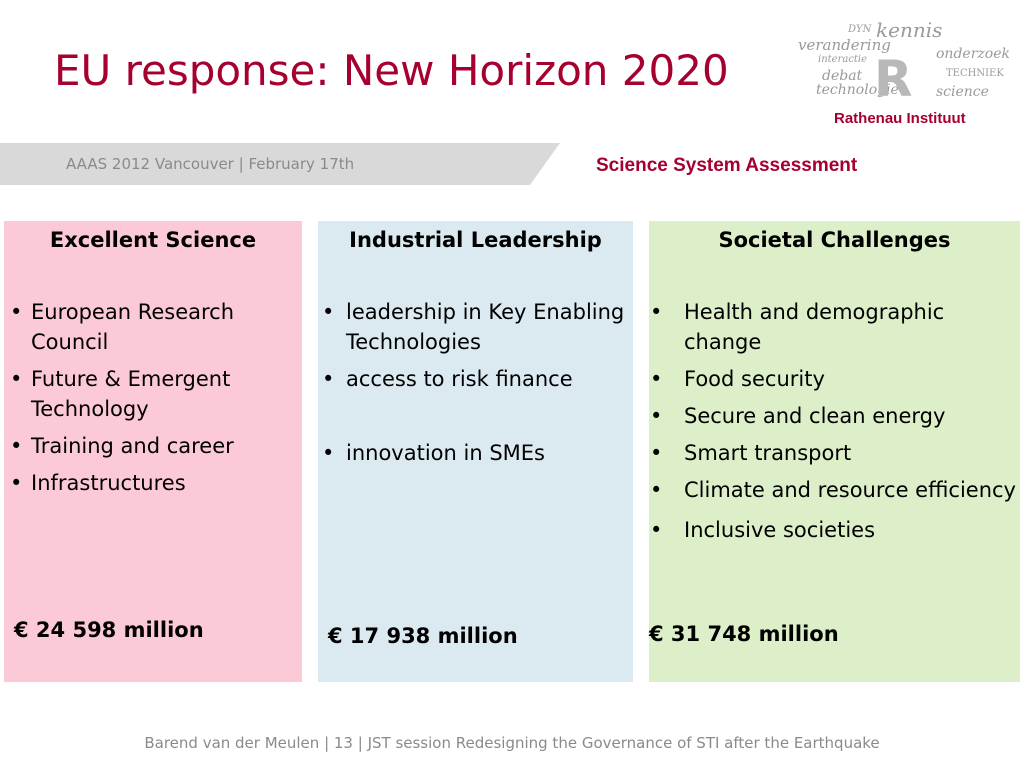  What do you see at coordinates (485, 327) in the screenshot?
I see `item-text: leadership in Key Enabling Technologies` at bounding box center [485, 327].